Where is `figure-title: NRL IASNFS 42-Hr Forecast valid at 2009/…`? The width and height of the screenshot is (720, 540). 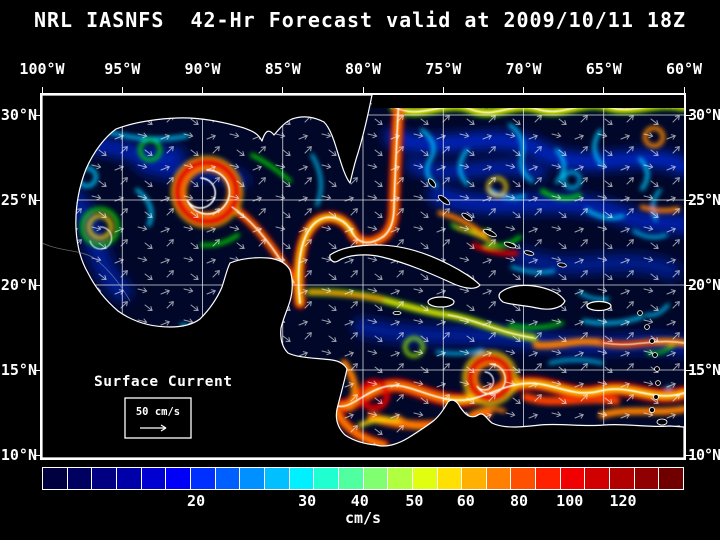 figure-title: NRL IASNFS 42-Hr Forecast valid at 2009/… is located at coordinates (360, 20).